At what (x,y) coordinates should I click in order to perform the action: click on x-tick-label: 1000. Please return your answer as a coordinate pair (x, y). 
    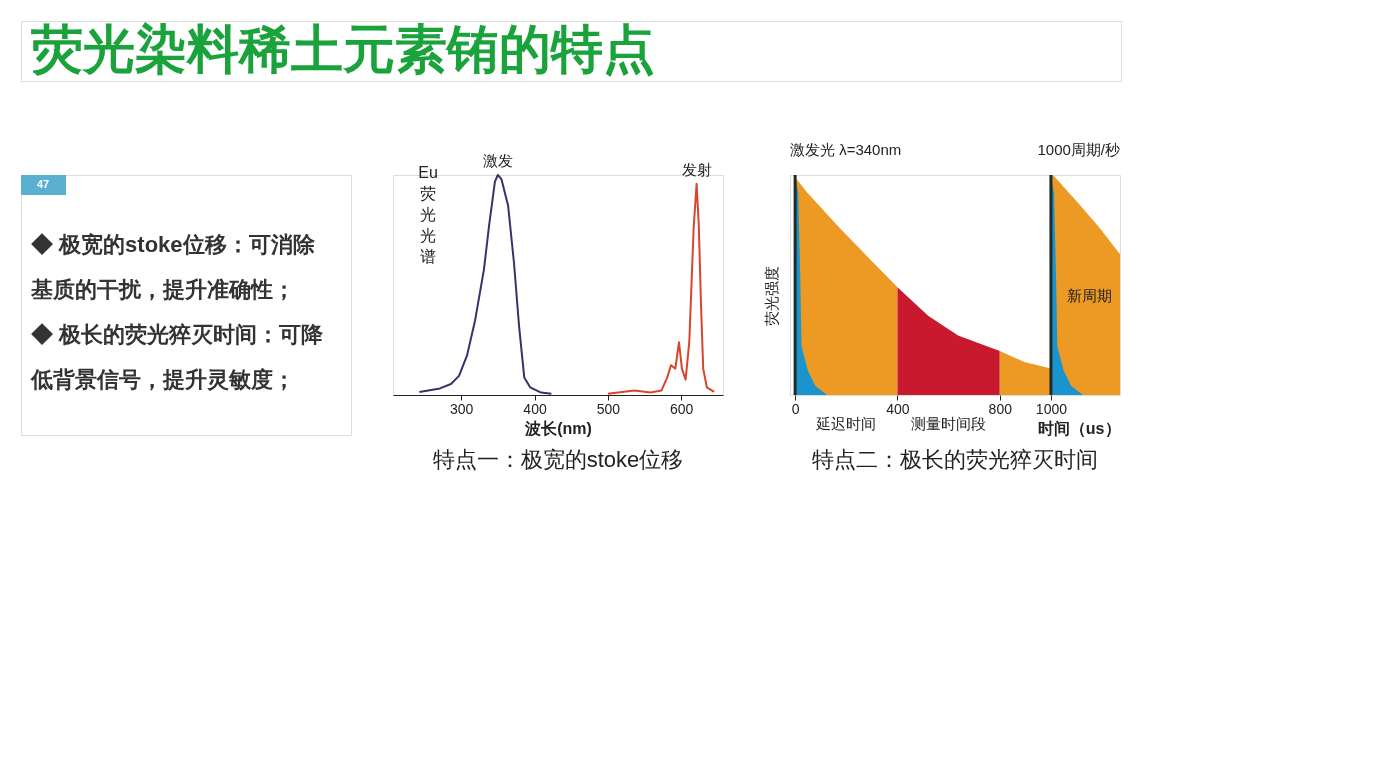
    Looking at the image, I should click on (1051, 408).